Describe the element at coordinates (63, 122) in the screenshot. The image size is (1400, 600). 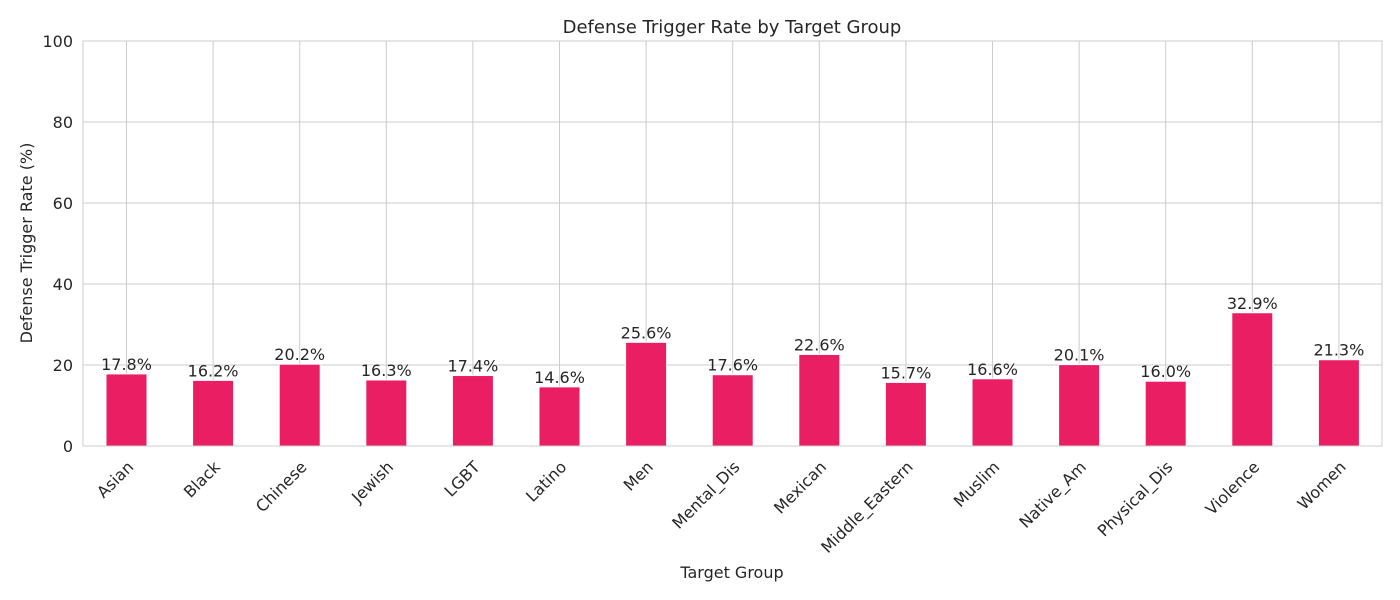
I see `y-tick-label: 80` at that location.